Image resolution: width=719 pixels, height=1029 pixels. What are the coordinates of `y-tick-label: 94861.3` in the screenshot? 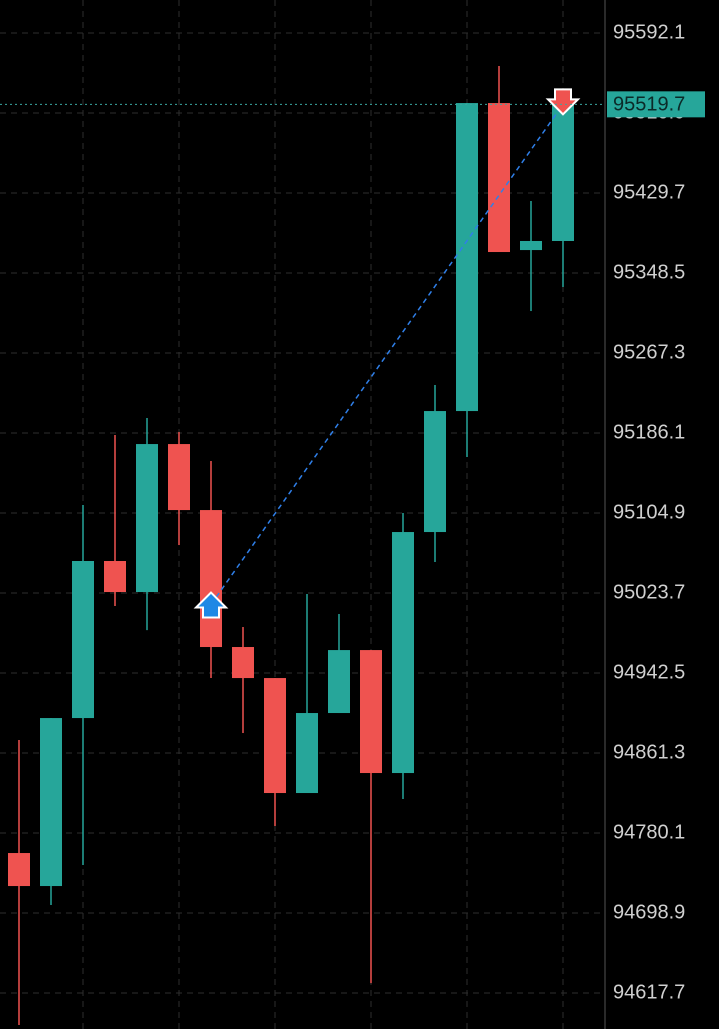 It's located at (649, 752).